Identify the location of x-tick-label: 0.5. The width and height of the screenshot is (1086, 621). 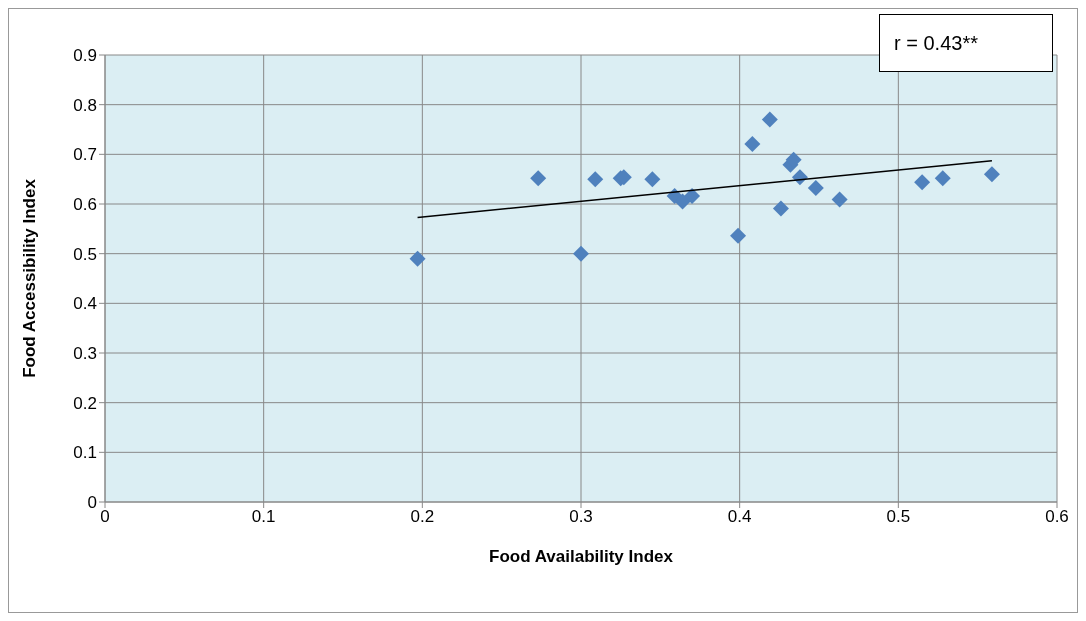
(898, 517).